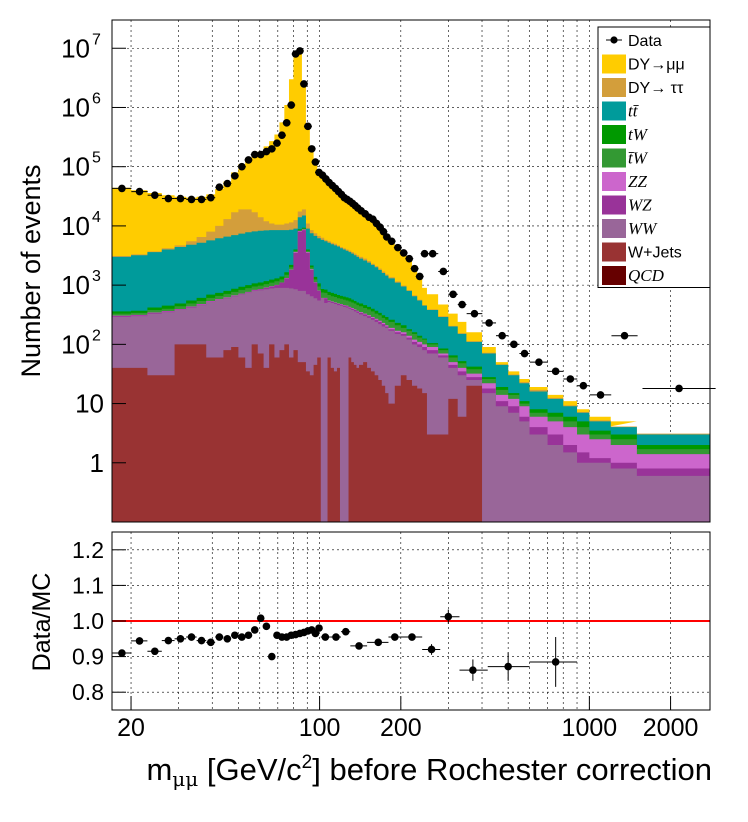 This screenshot has width=748, height=822. Describe the element at coordinates (31, 270) in the screenshot. I see `y-axis-label: Number of events` at that location.